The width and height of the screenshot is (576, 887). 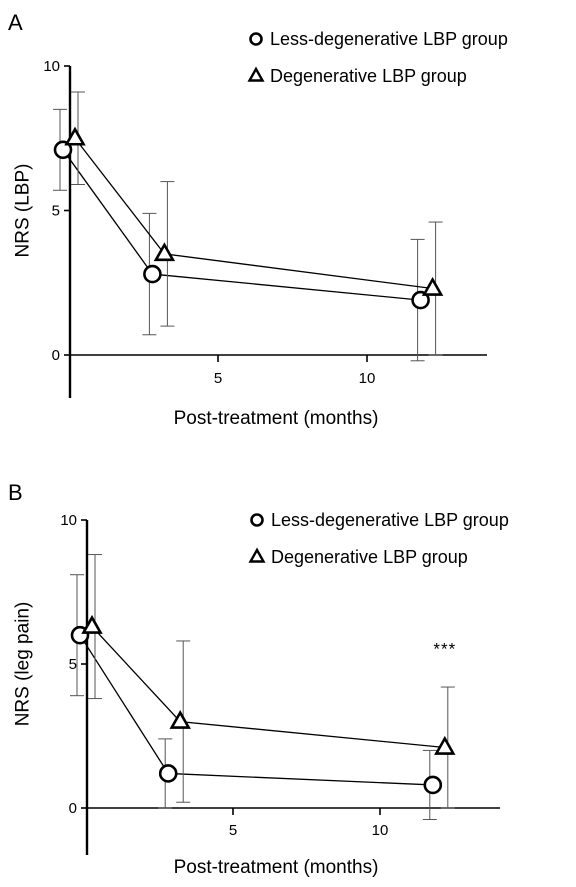 What do you see at coordinates (23, 664) in the screenshot?
I see `y-axis-title: NRS (leg pain)` at bounding box center [23, 664].